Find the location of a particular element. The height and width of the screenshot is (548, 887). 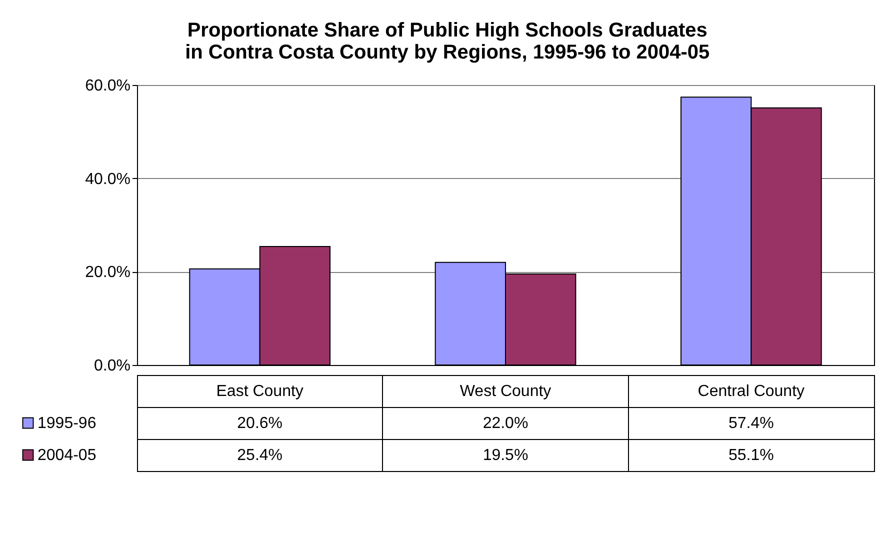

x-tick-label: East County is located at coordinates (260, 391).